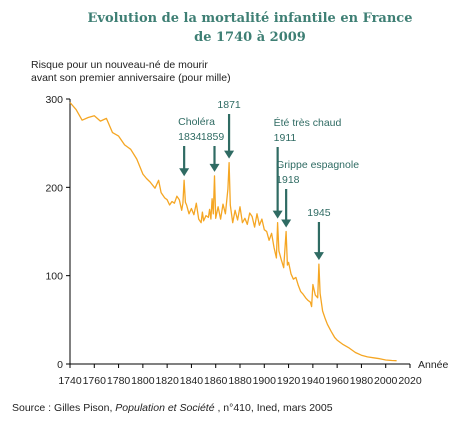  What do you see at coordinates (240, 381) in the screenshot?
I see `x-tick-label: 1880` at bounding box center [240, 381].